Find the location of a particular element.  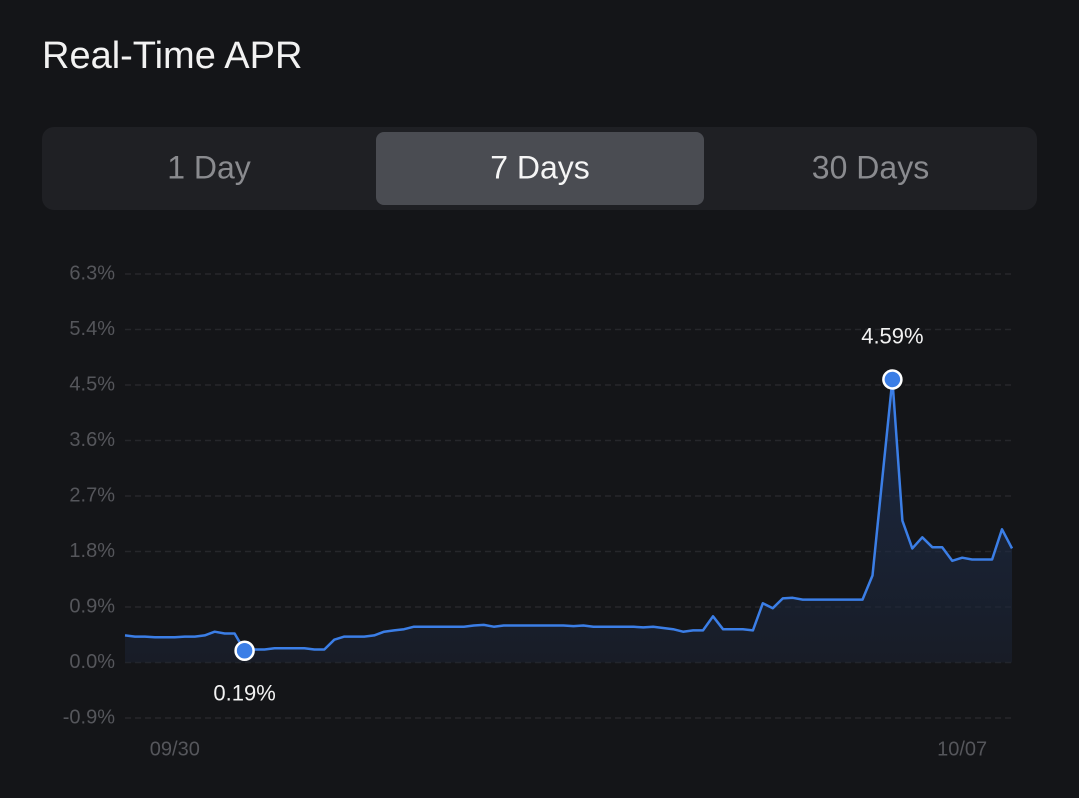

tab-label: 7 Days is located at coordinates (540, 167).